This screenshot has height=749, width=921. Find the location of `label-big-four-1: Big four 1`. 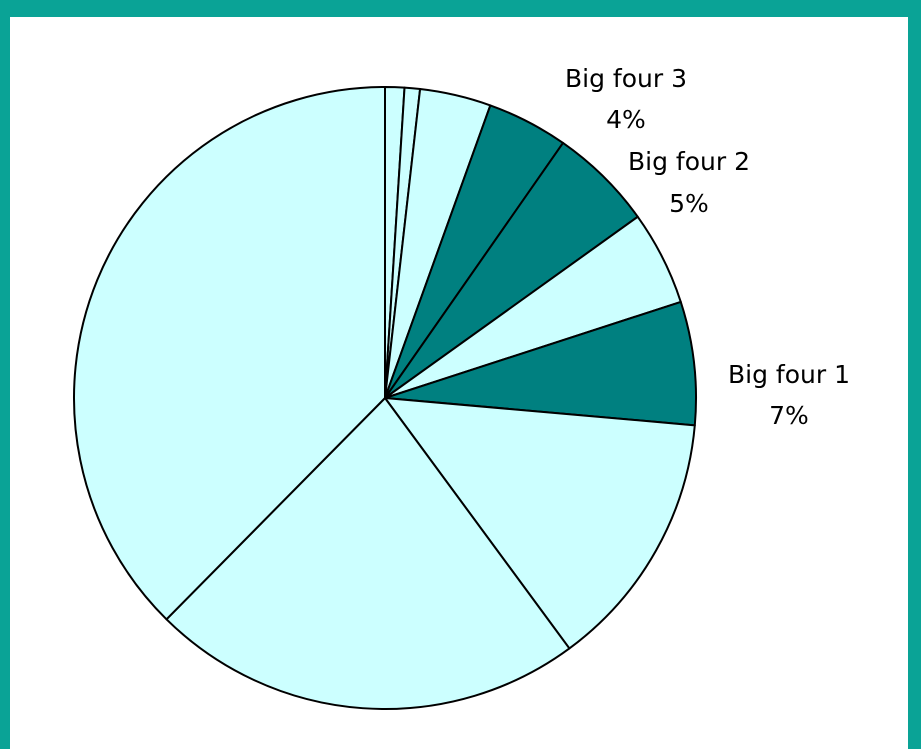

label-big-four-1: Big four 1 is located at coordinates (789, 374).